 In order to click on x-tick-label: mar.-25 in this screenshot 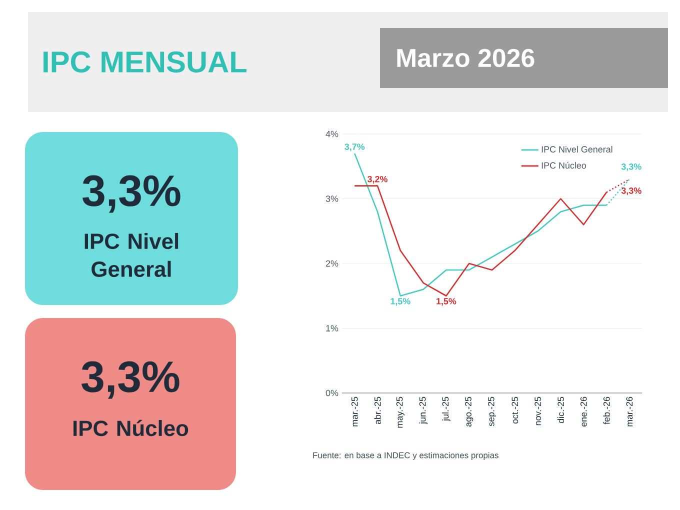, I will do `click(354, 411)`.